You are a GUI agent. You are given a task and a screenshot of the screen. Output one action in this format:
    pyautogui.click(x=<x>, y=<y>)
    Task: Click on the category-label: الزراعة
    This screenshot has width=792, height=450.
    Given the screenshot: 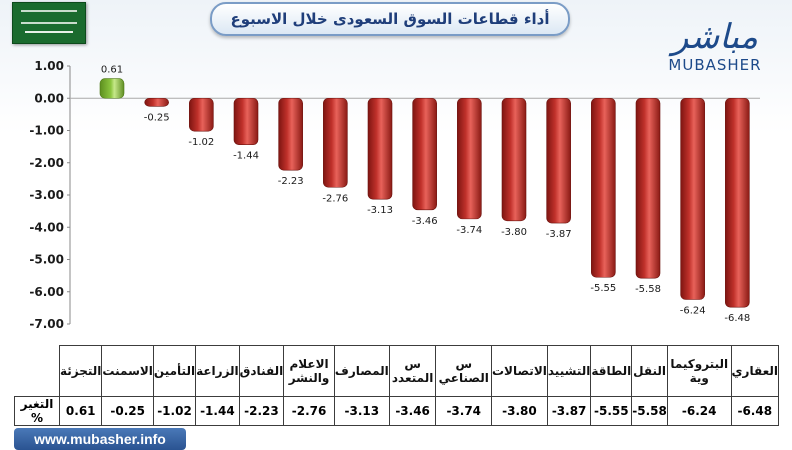 What is the action you would take?
    pyautogui.click(x=217, y=371)
    